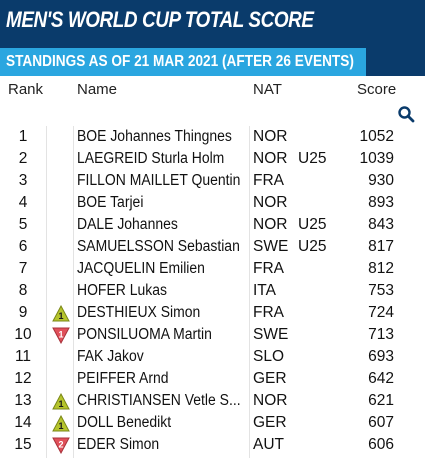 This screenshot has width=425, height=458. I want to click on athlete-name: BOE Johannes Thingnes, so click(154, 136).